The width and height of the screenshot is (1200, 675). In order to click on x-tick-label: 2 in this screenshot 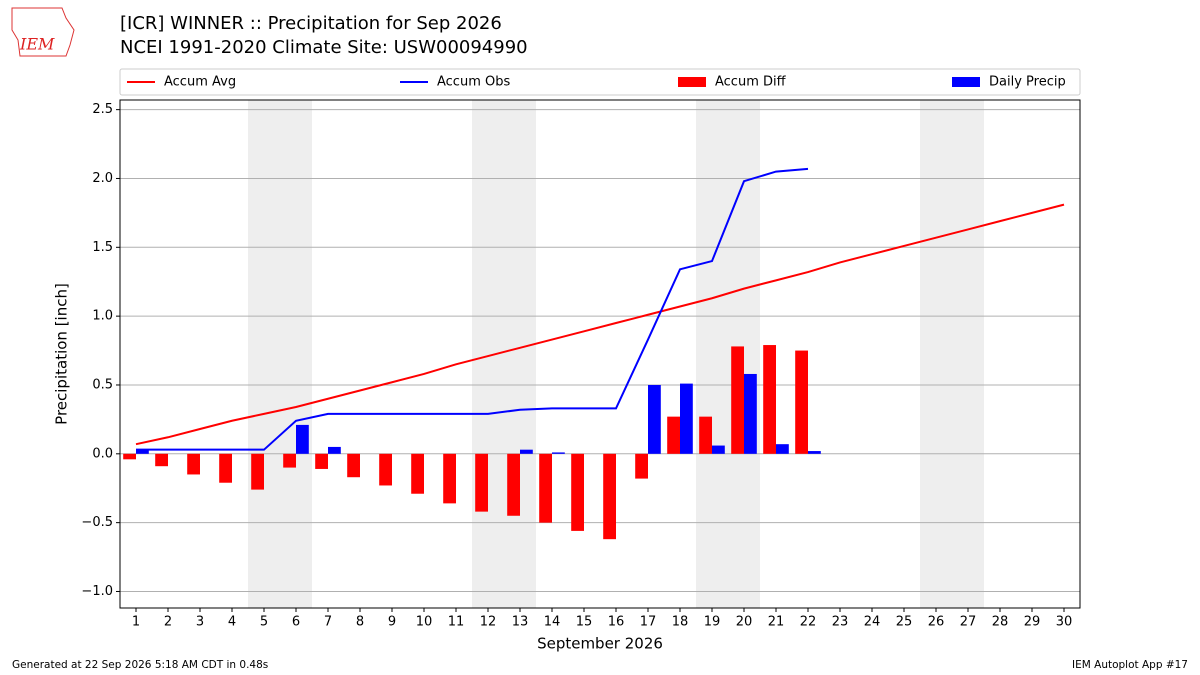, I will do `click(168, 622)`.